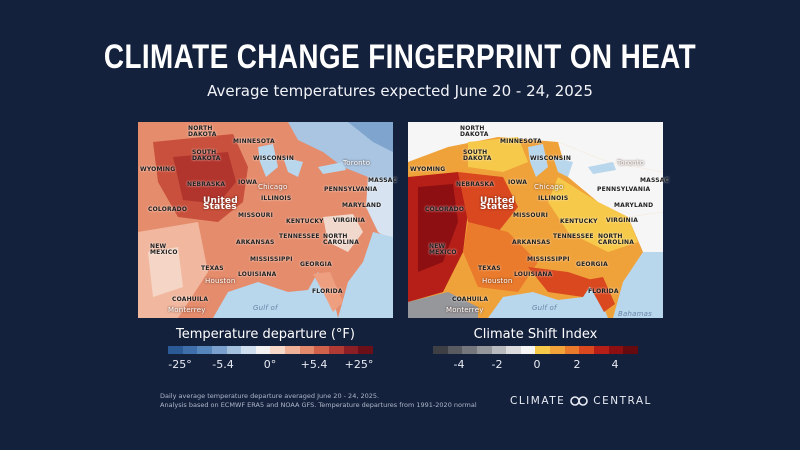  What do you see at coordinates (553, 198) in the screenshot?
I see `label-illinois-r: ILLINOIS` at bounding box center [553, 198].